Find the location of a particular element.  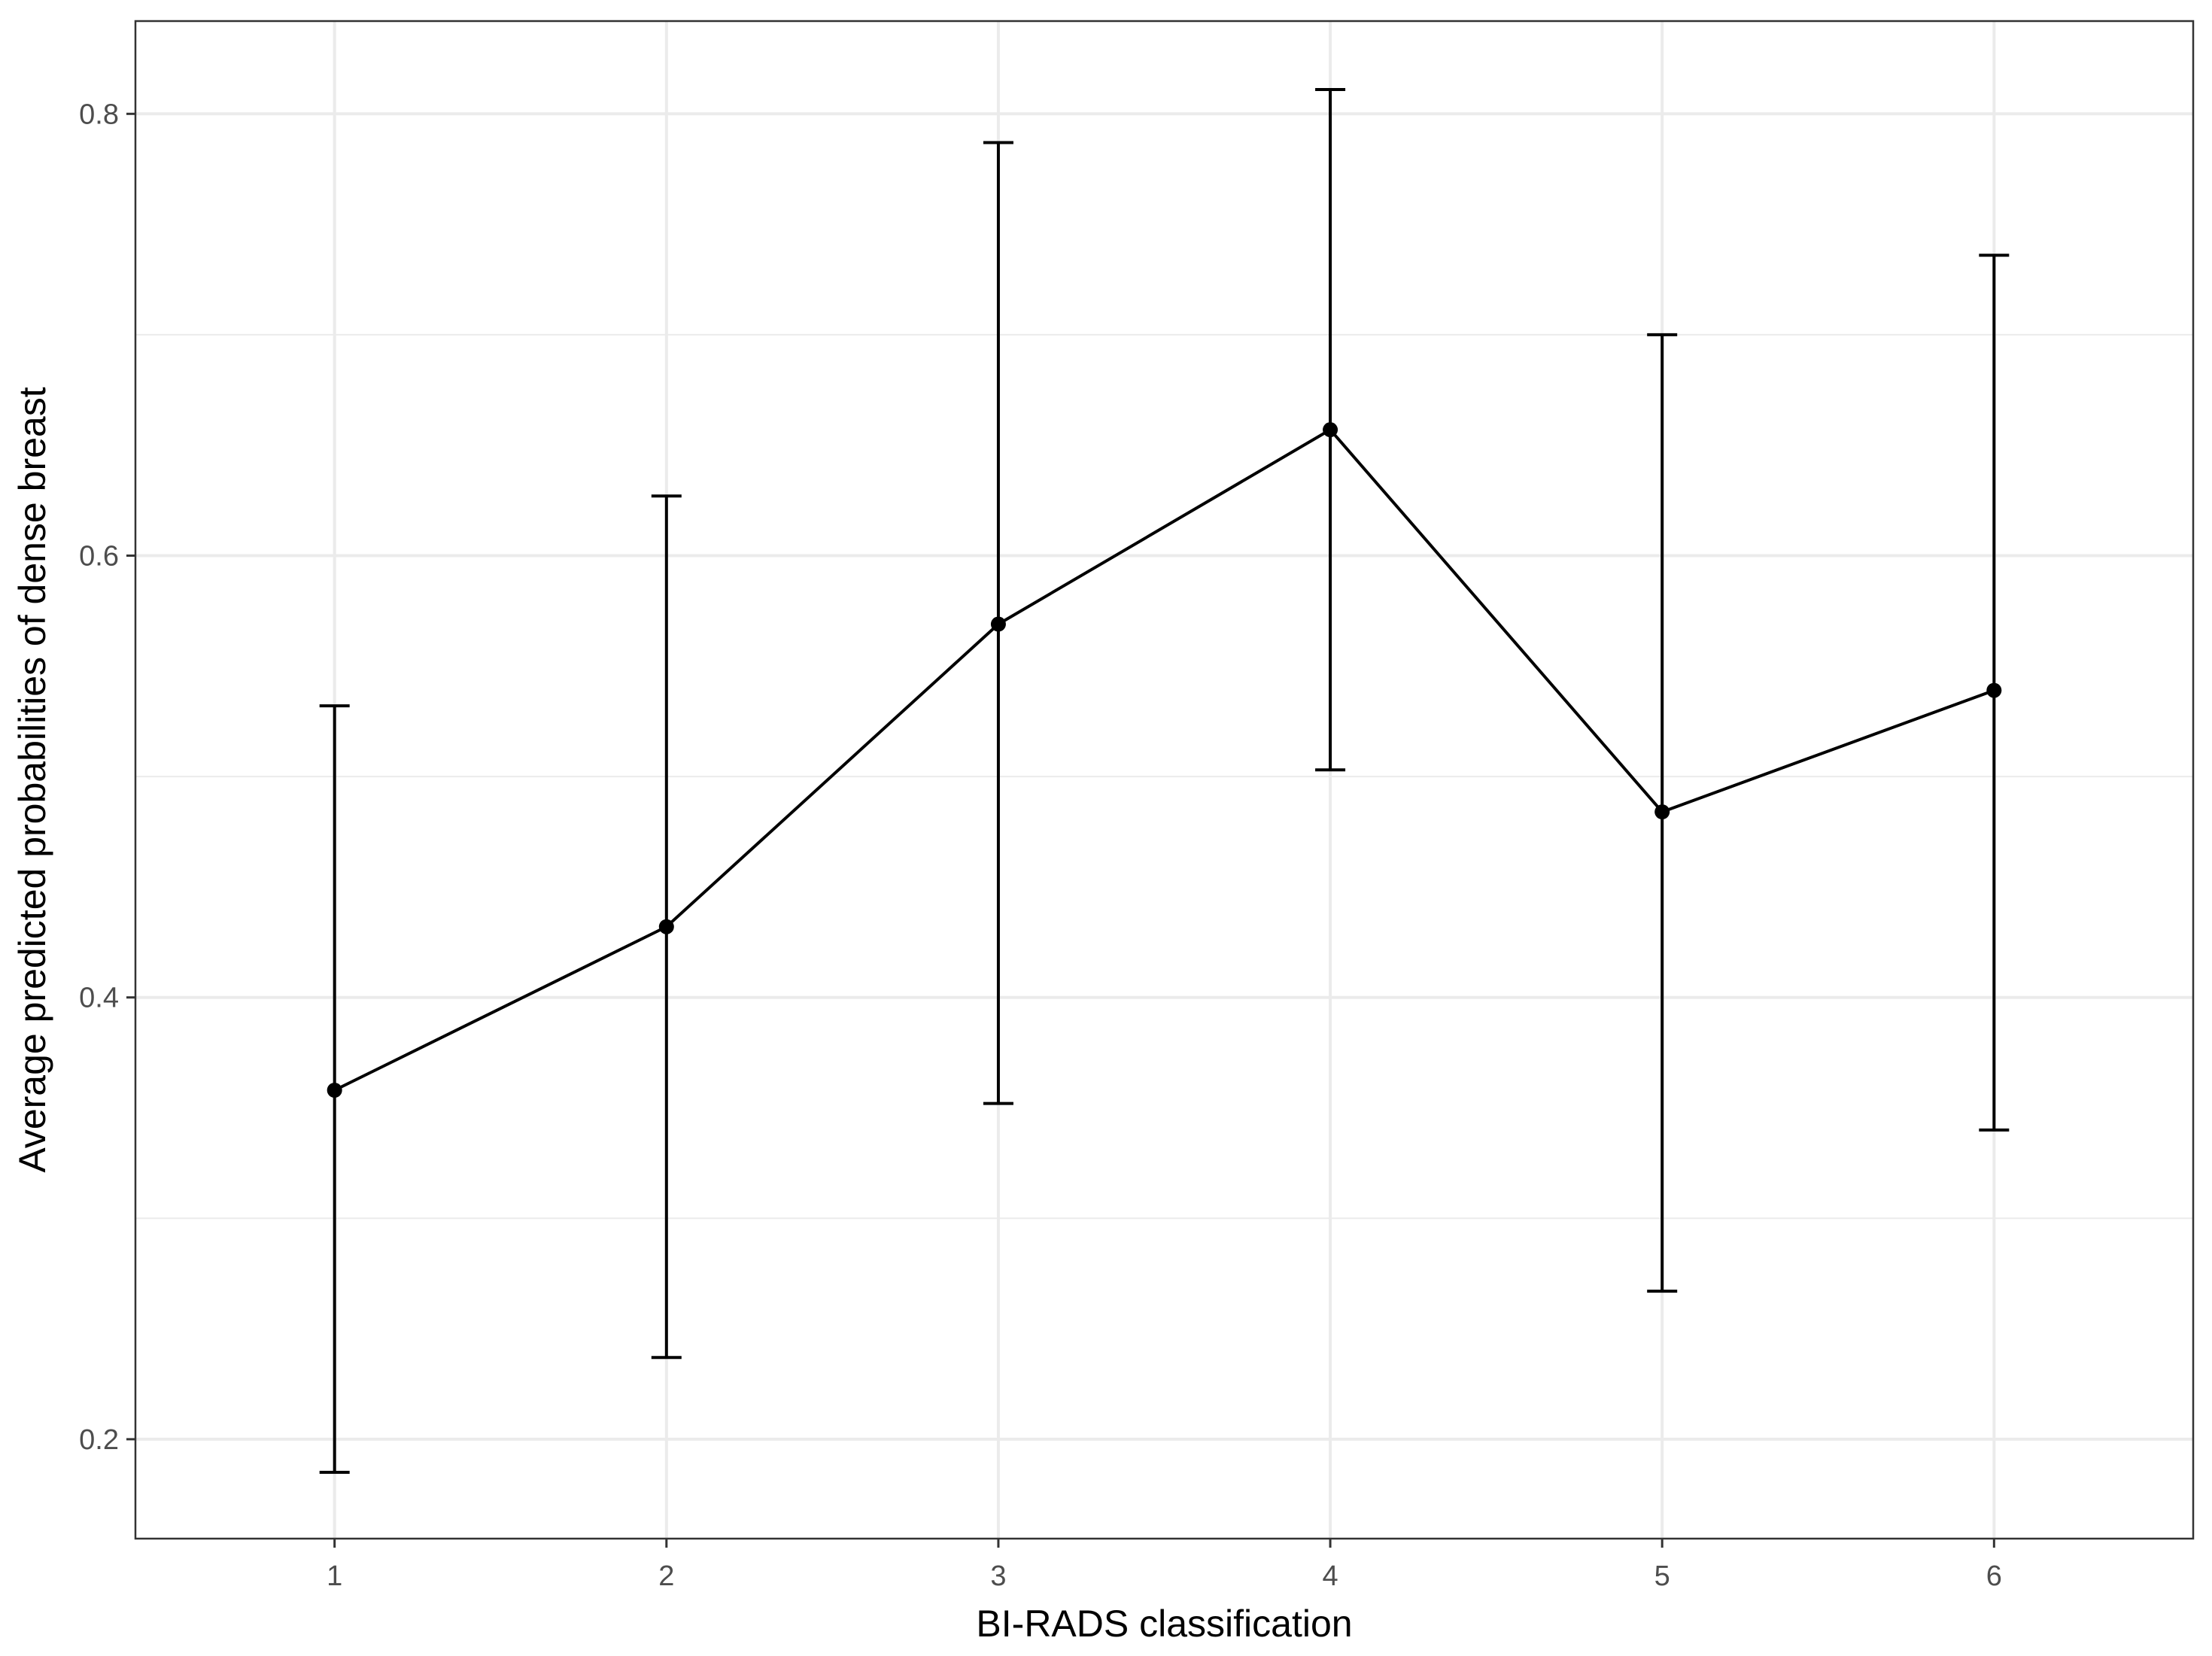

x-tick-label-5: 6 is located at coordinates (1994, 1576).